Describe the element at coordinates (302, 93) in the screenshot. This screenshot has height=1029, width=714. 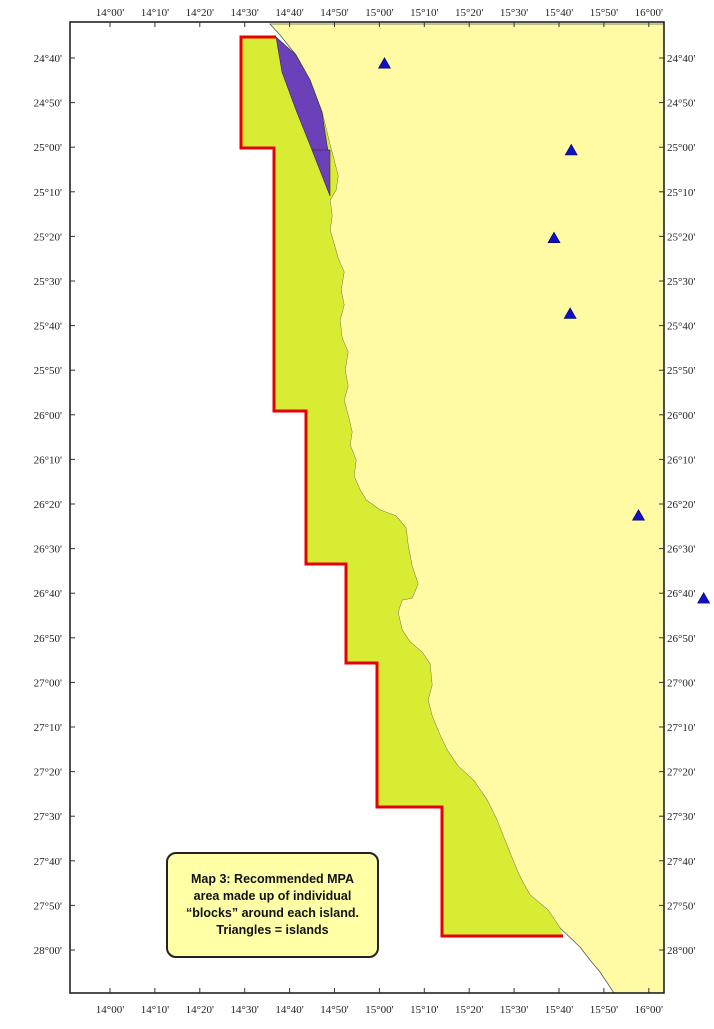
I see `reserve-area` at that location.